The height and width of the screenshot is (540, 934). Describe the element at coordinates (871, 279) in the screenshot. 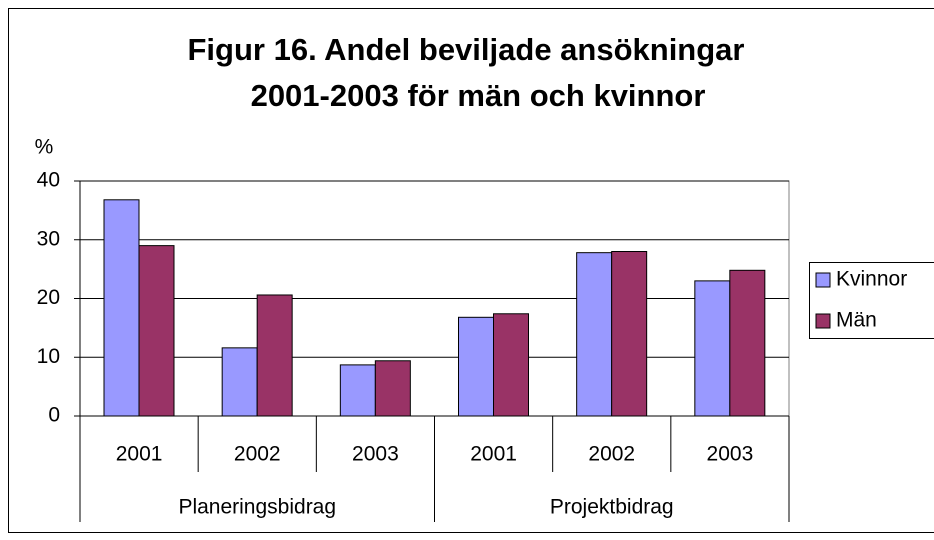

I see `legend-label: Kvinnor` at that location.